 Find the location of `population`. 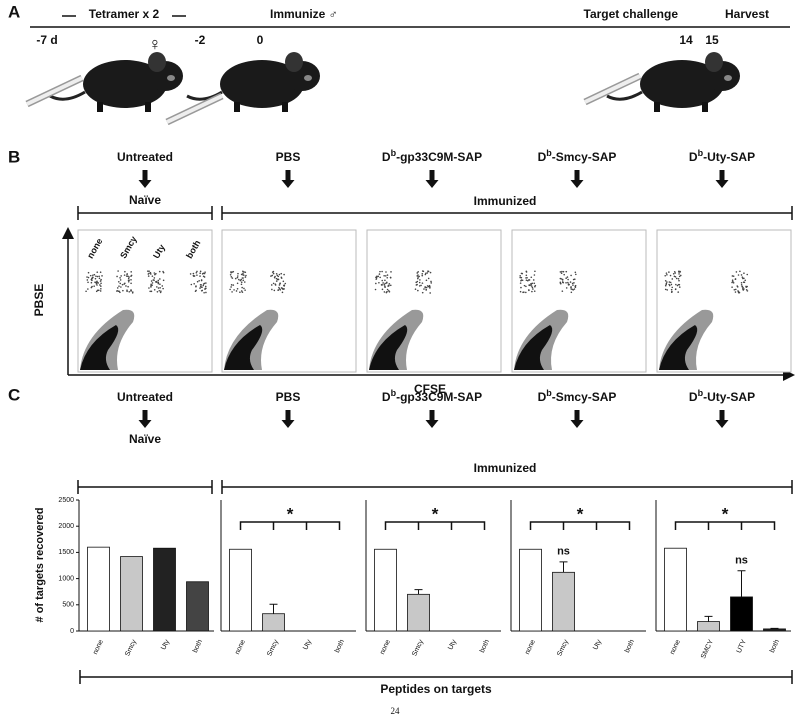

population is located at coordinates (99, 347).